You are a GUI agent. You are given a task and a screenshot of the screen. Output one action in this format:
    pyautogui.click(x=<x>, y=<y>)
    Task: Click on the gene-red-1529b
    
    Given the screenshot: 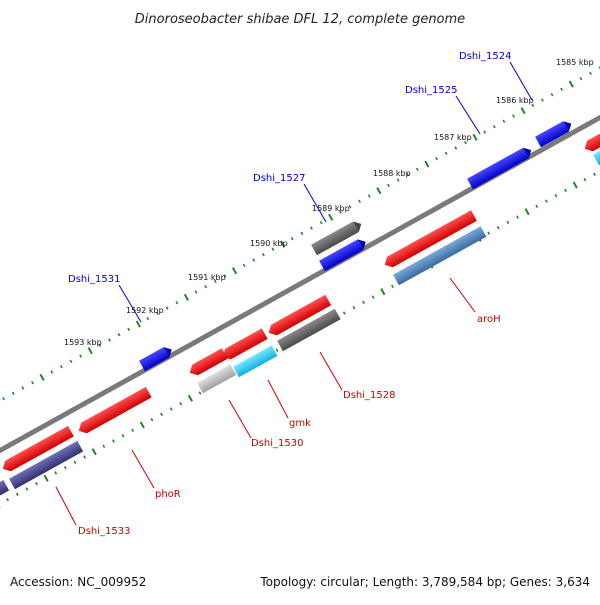 What is the action you would take?
    pyautogui.click(x=244, y=345)
    